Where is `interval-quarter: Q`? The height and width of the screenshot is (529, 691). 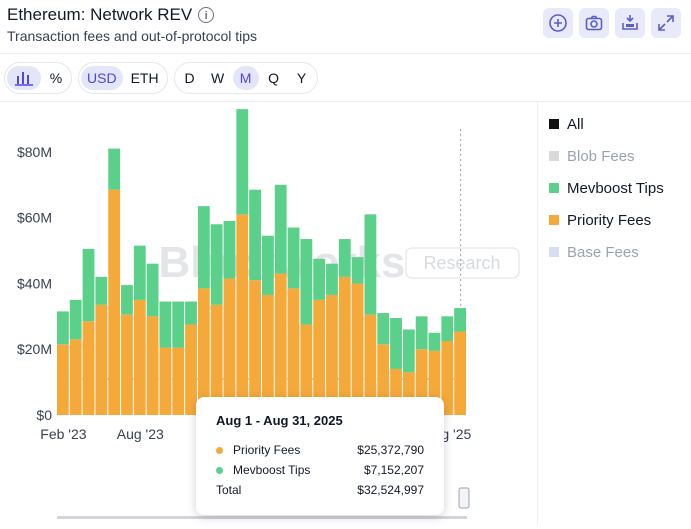 interval-quarter: Q is located at coordinates (273, 78).